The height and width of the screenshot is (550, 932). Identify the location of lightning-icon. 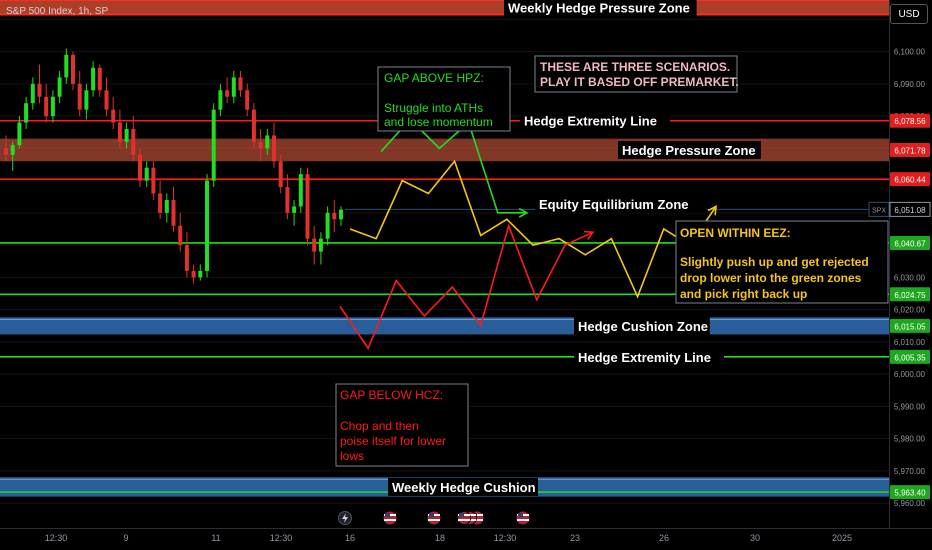
(345, 518).